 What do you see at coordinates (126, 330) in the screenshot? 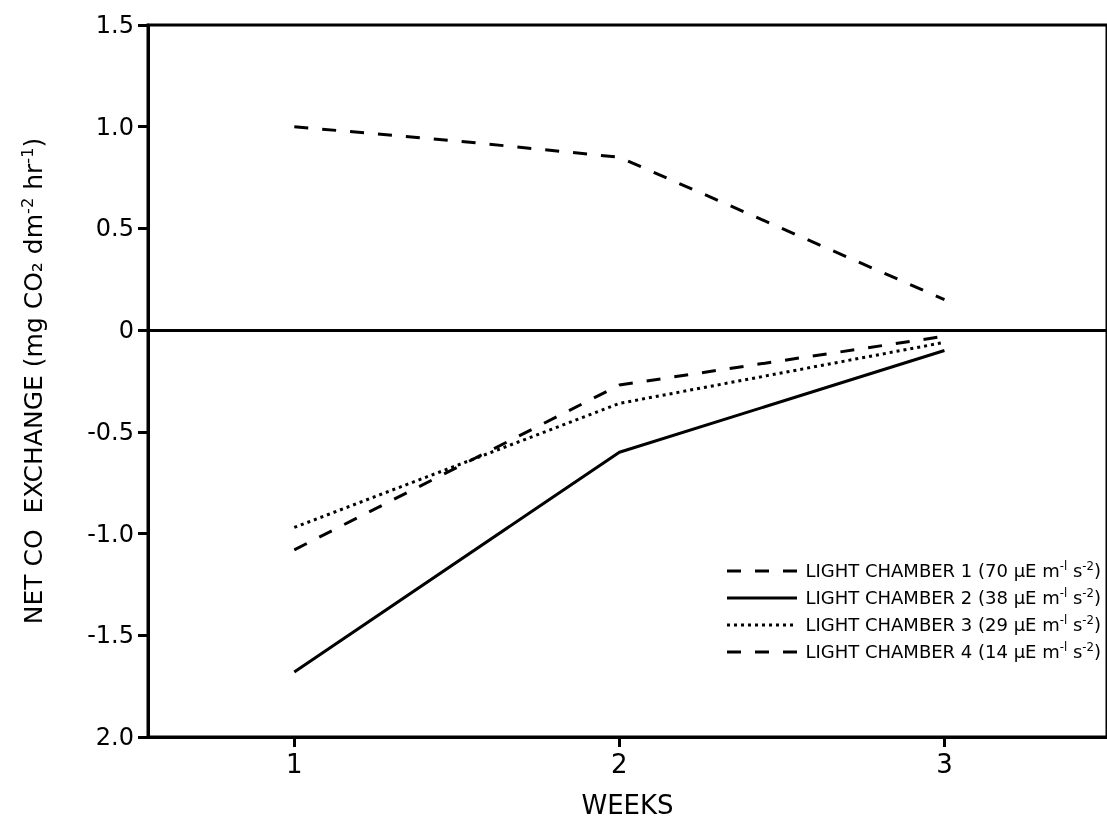
I see `y-tick-label: 0` at bounding box center [126, 330].